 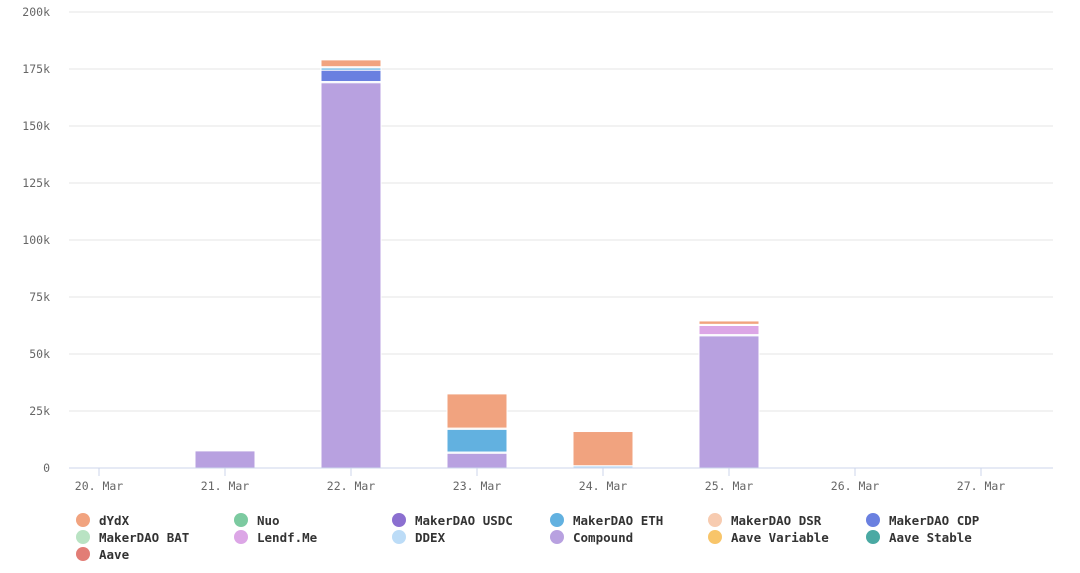 I want to click on legend-label: DDEX, so click(x=430, y=537).